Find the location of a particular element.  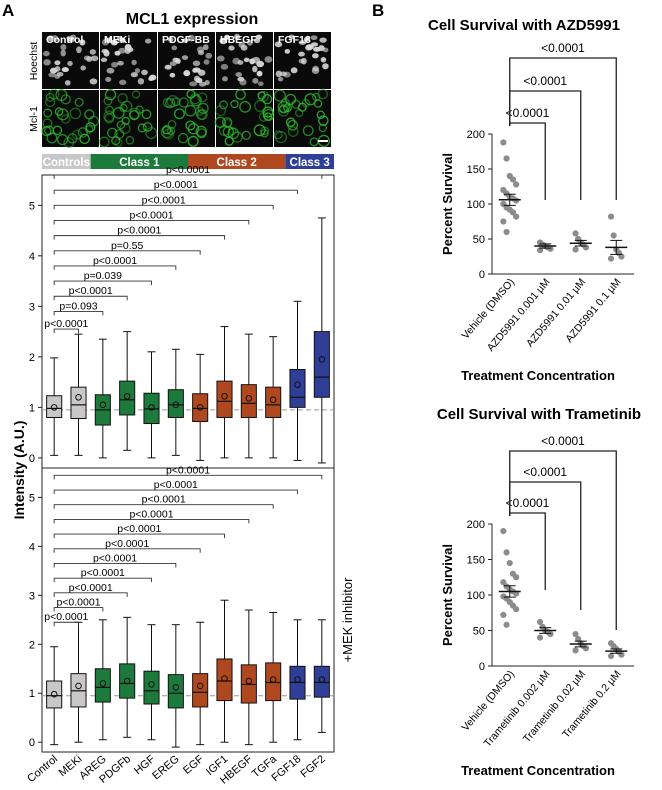

y-tick-label: 2 is located at coordinates (32, 645).